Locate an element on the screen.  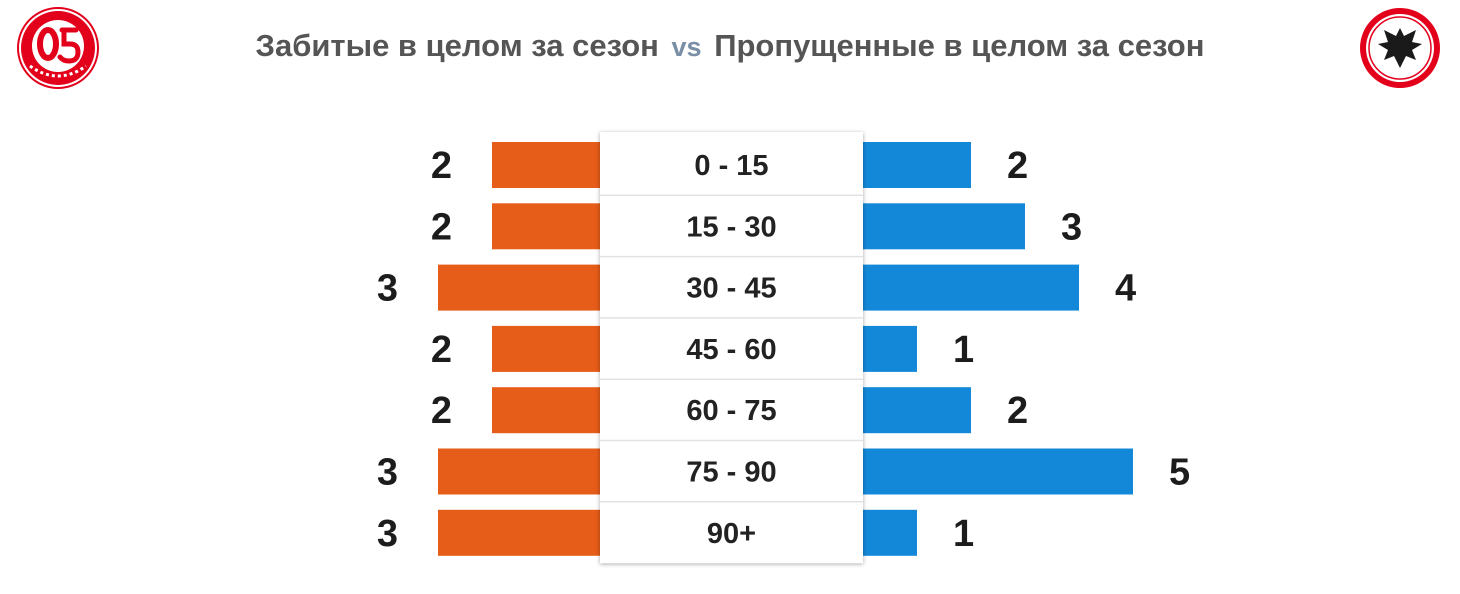
category-label: 75 - 90 is located at coordinates (731, 473).